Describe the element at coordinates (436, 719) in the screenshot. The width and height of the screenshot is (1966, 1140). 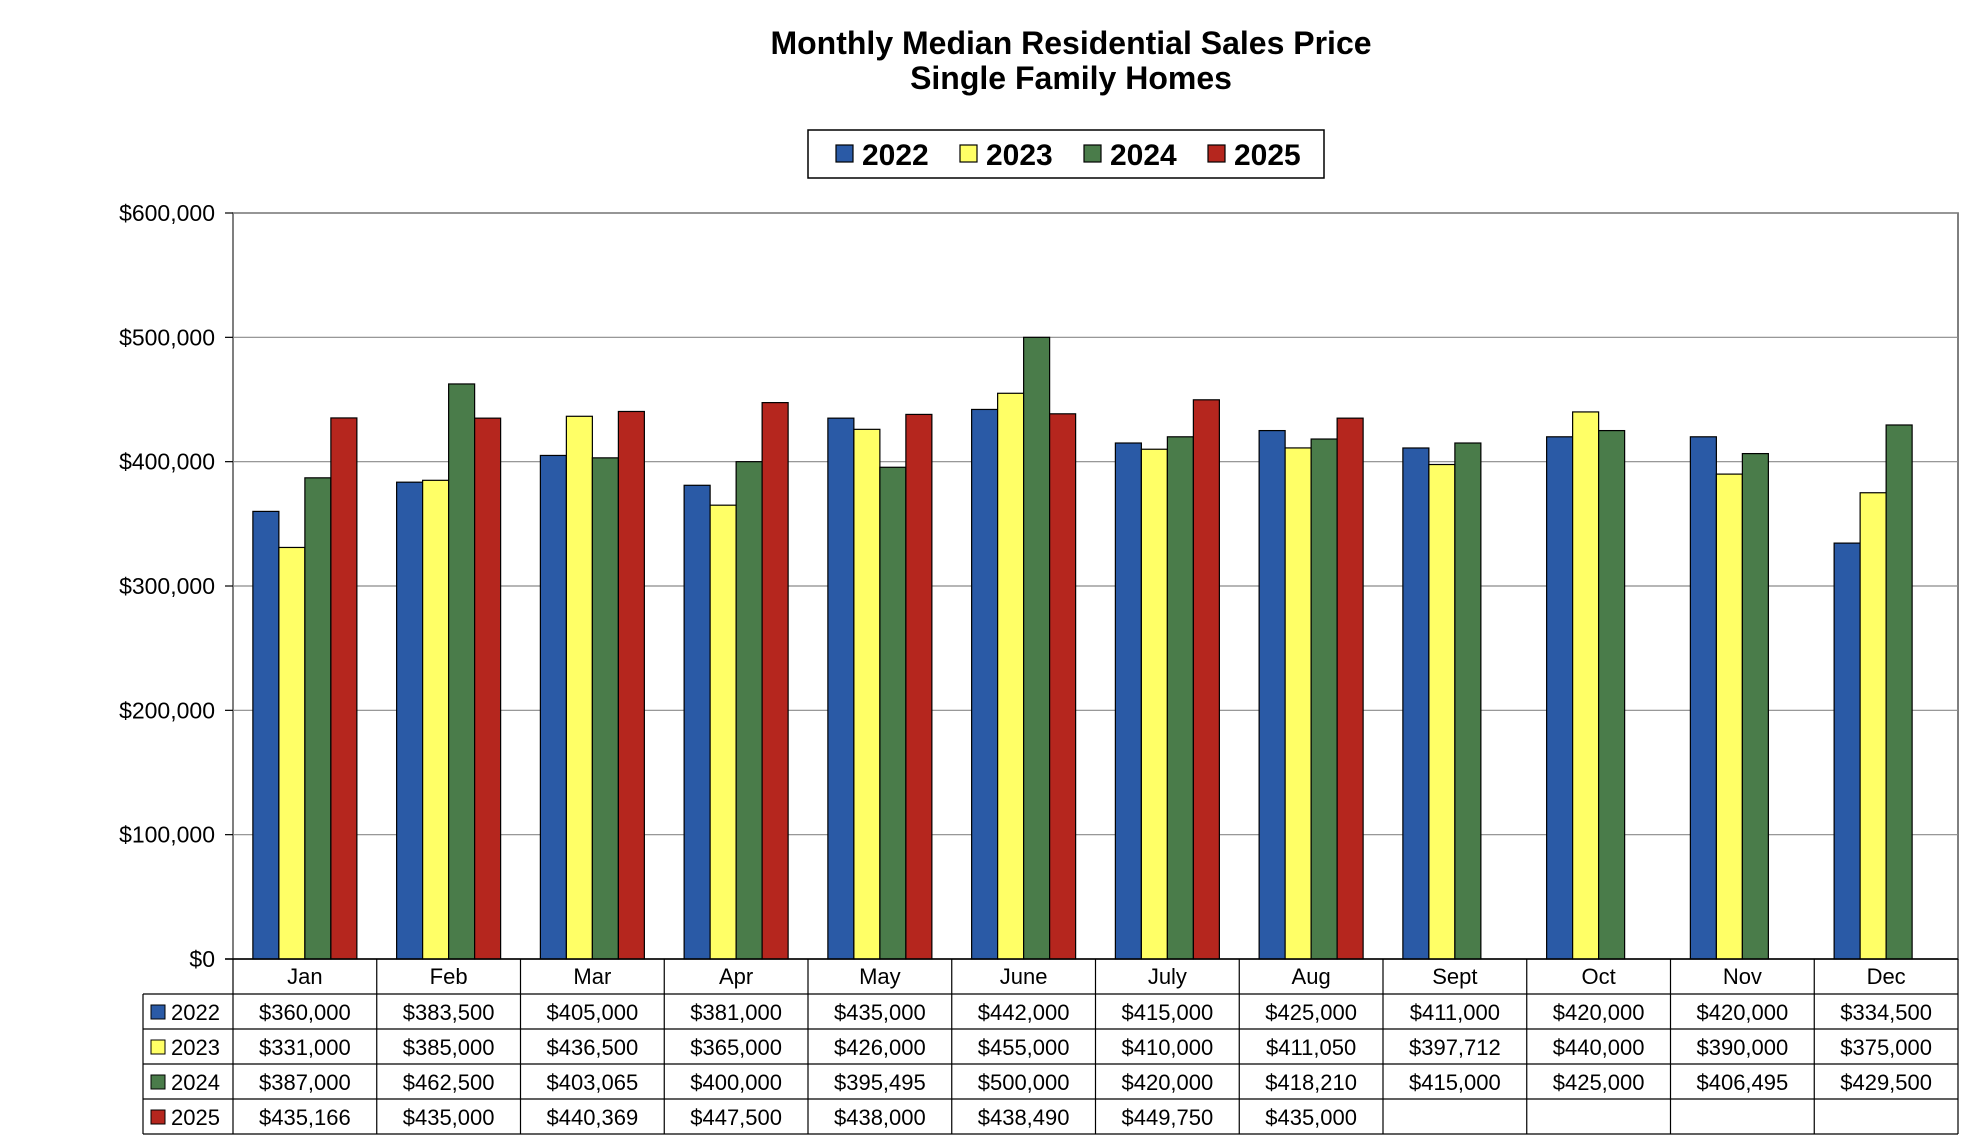
I see `bar-2023-feb` at that location.